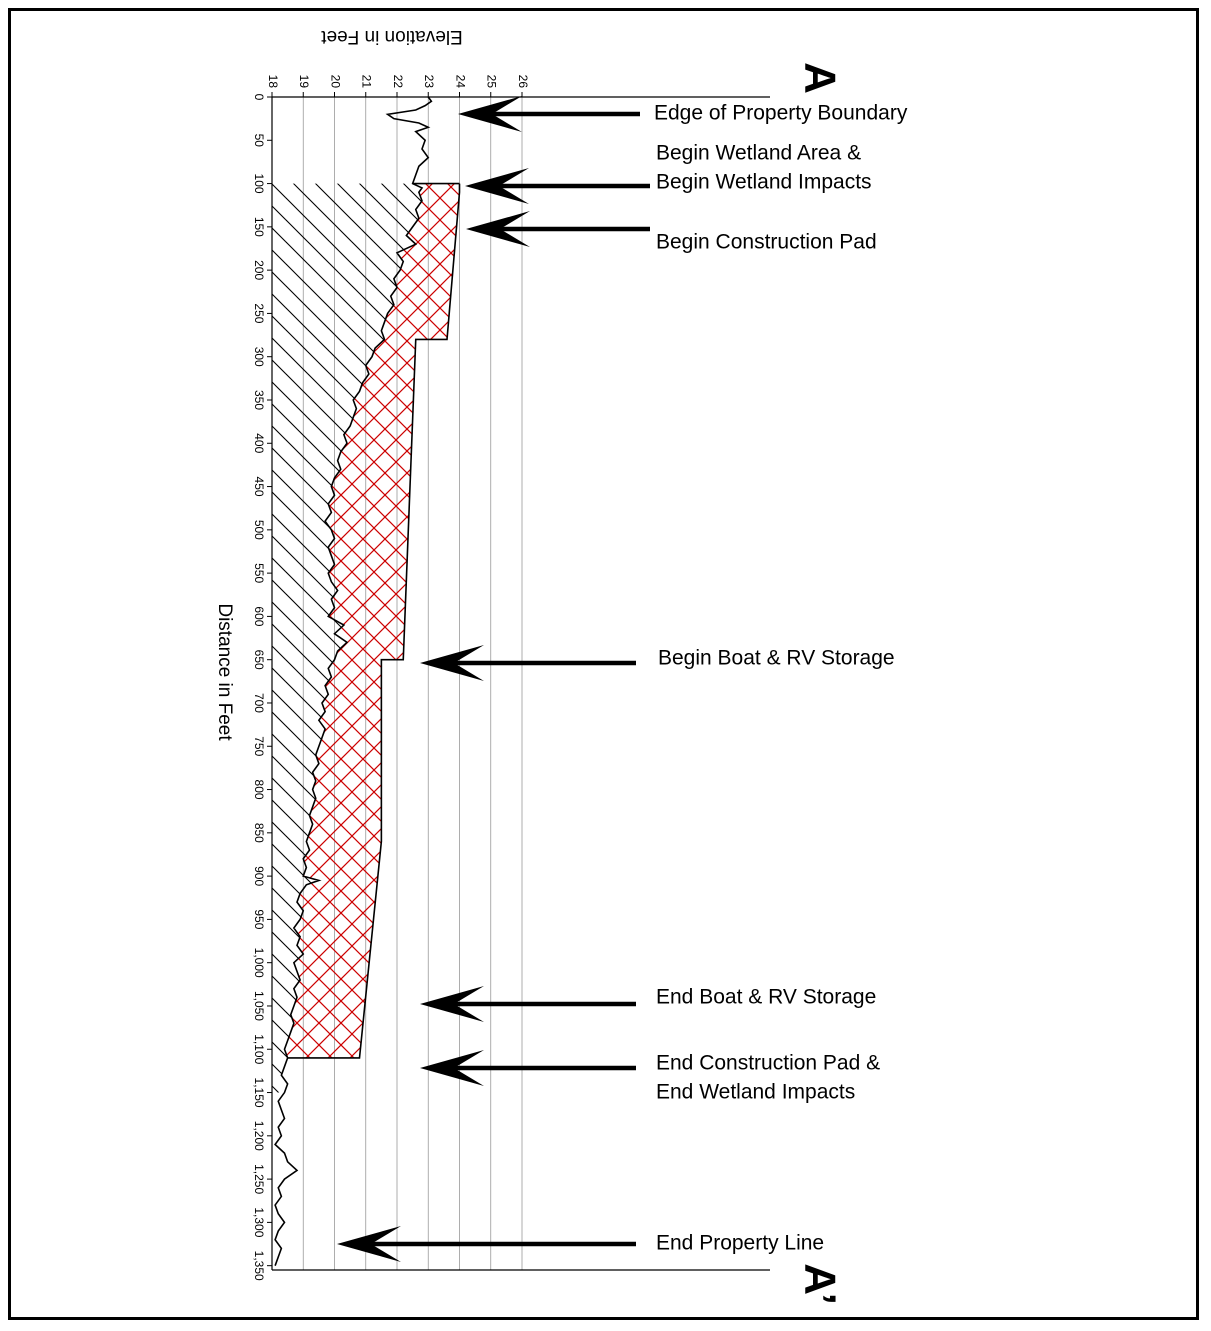 The height and width of the screenshot is (1331, 1211). What do you see at coordinates (259, 357) in the screenshot?
I see `x-tick-label-6: 300` at bounding box center [259, 357].